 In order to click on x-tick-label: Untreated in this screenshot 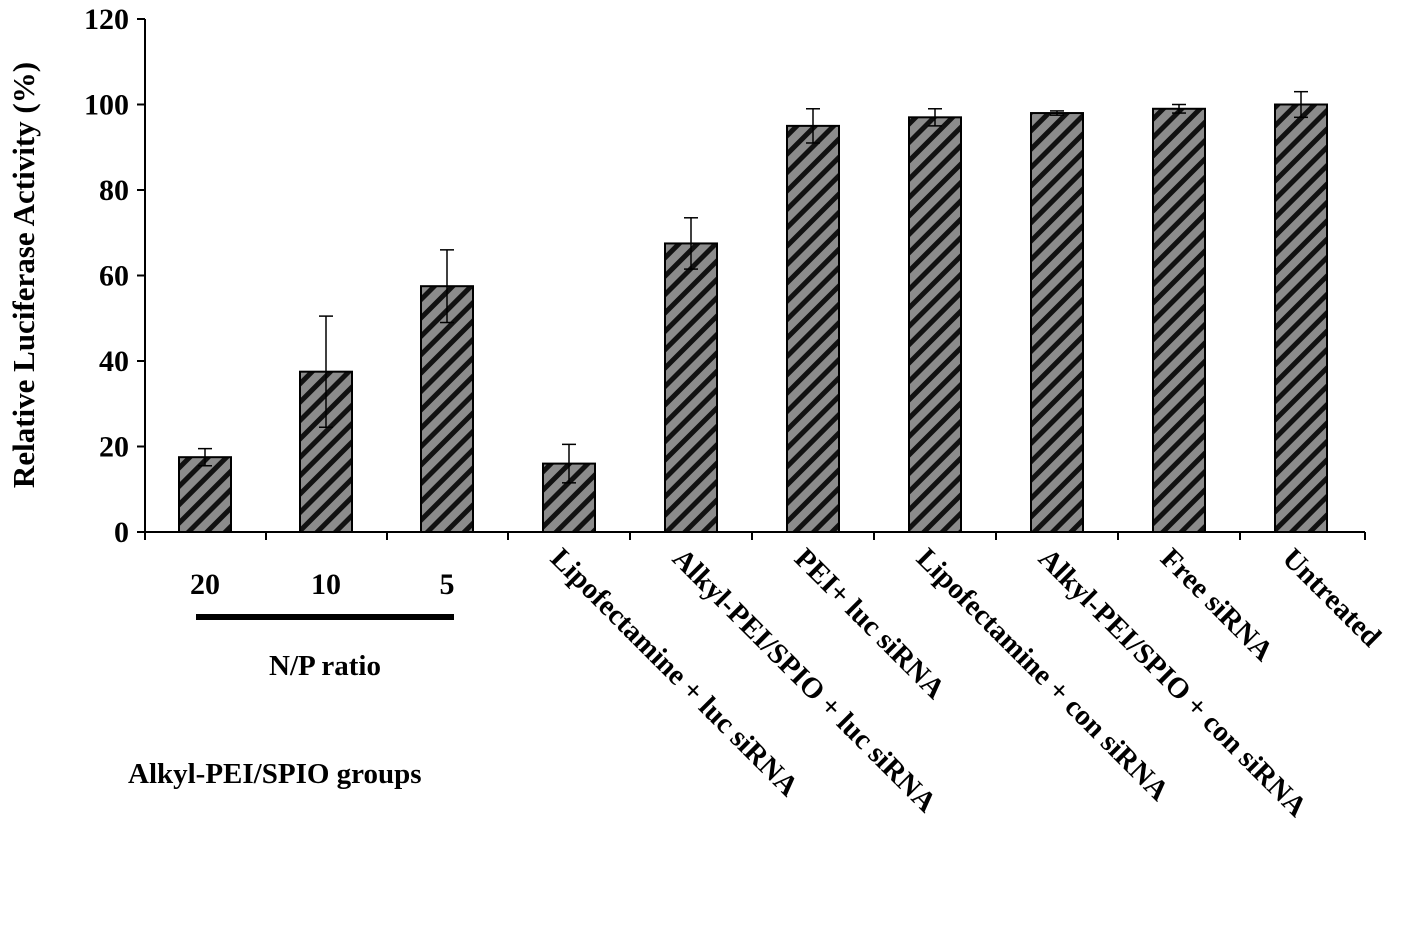, I will do `click(1331, 597)`.